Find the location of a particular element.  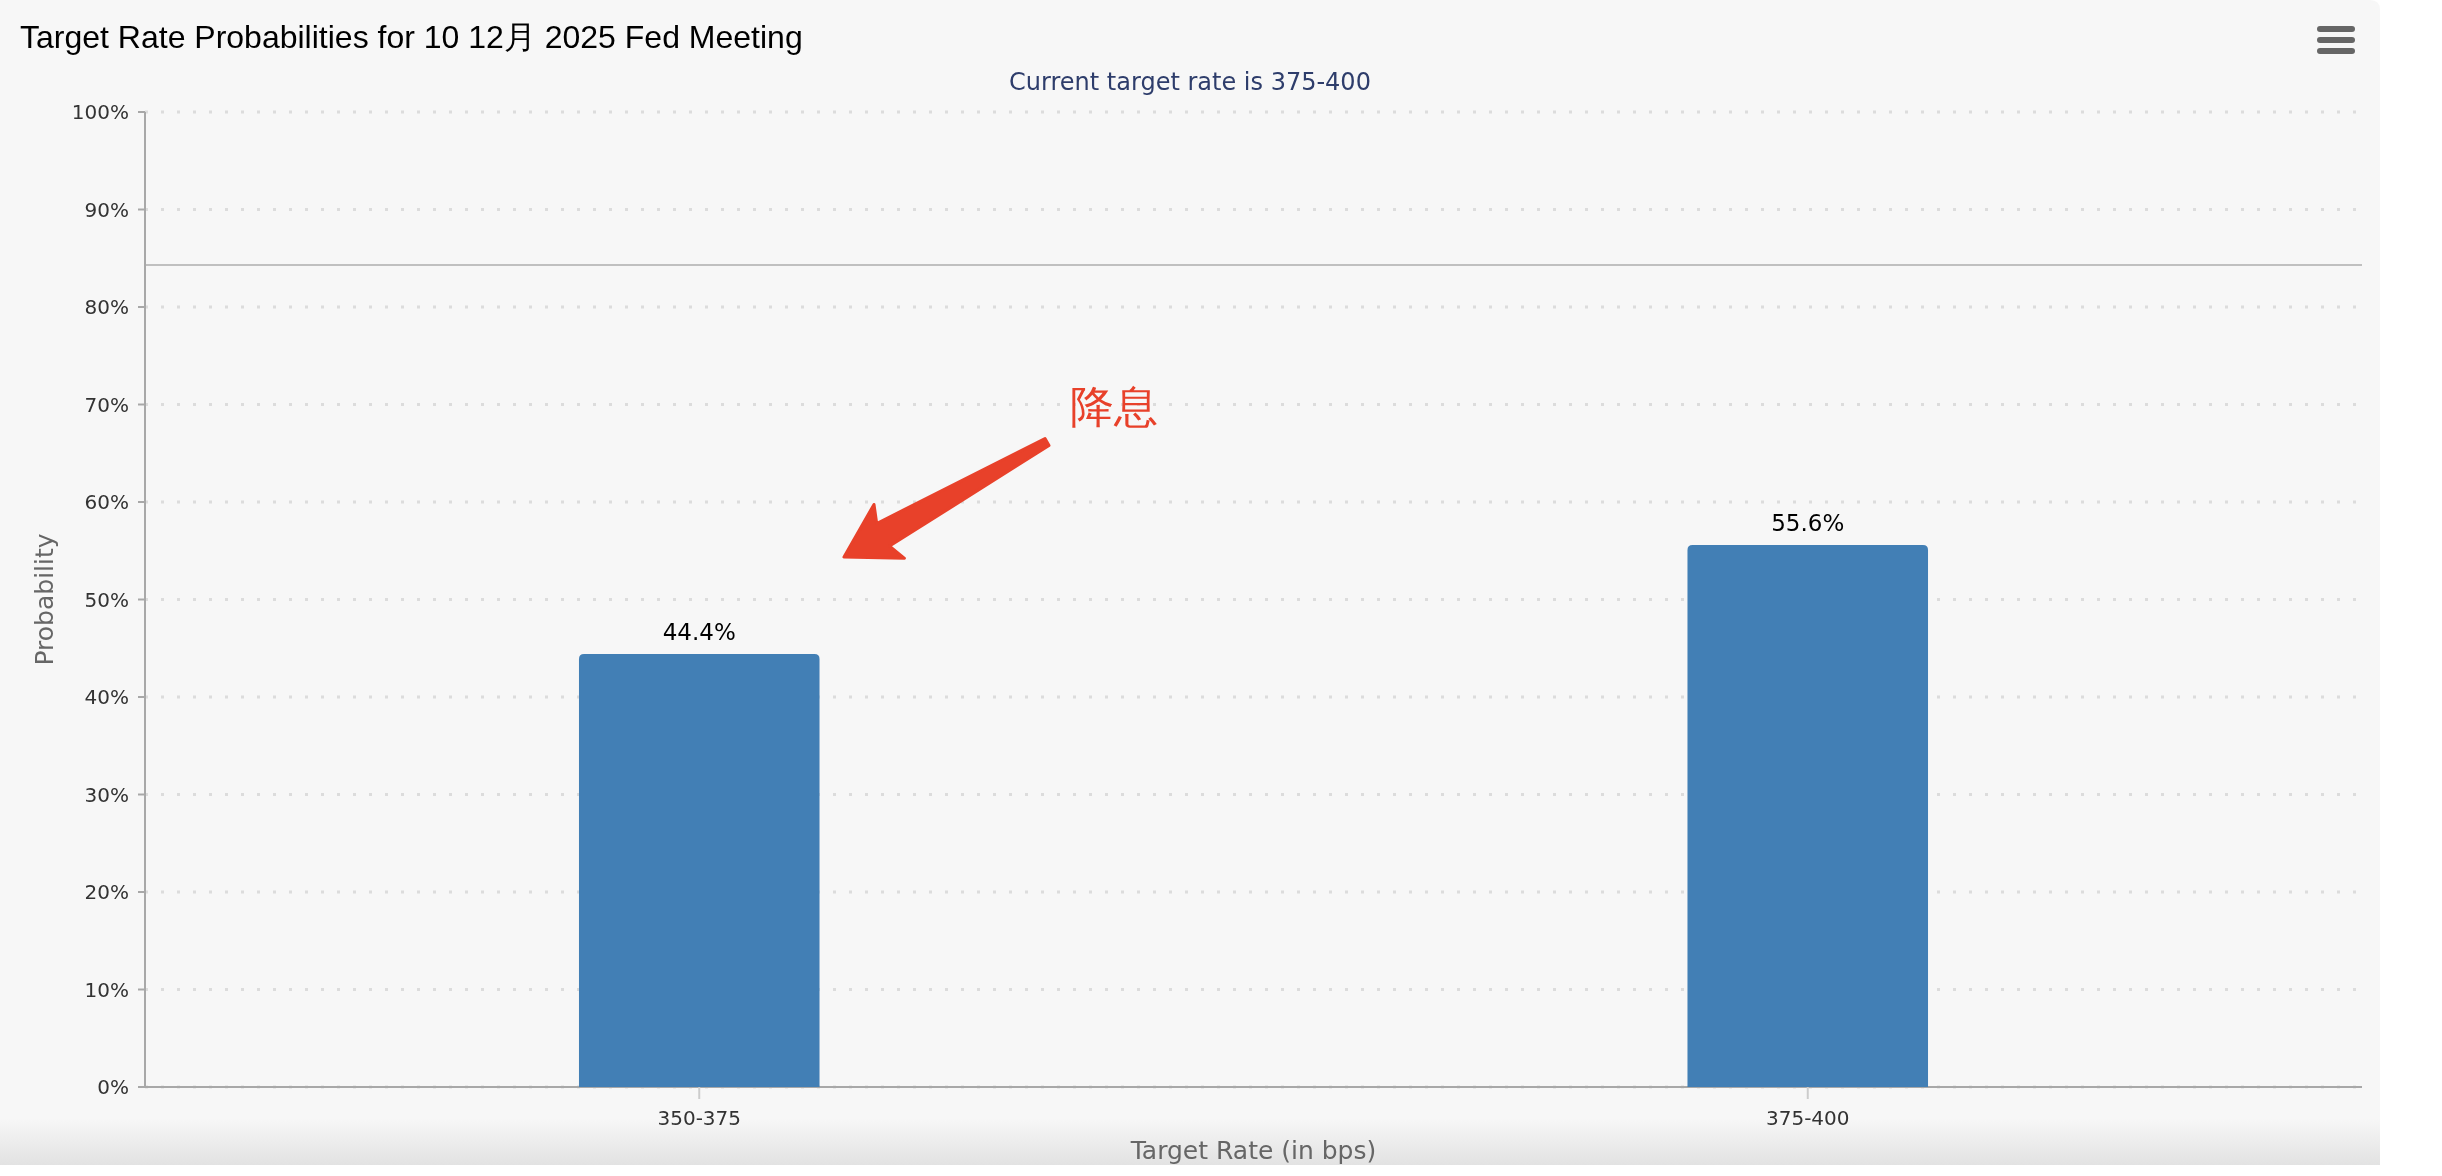

title: Target Rate Probabilities for 10 12月 2025 Fed Meeting is located at coordinates (411, 37).